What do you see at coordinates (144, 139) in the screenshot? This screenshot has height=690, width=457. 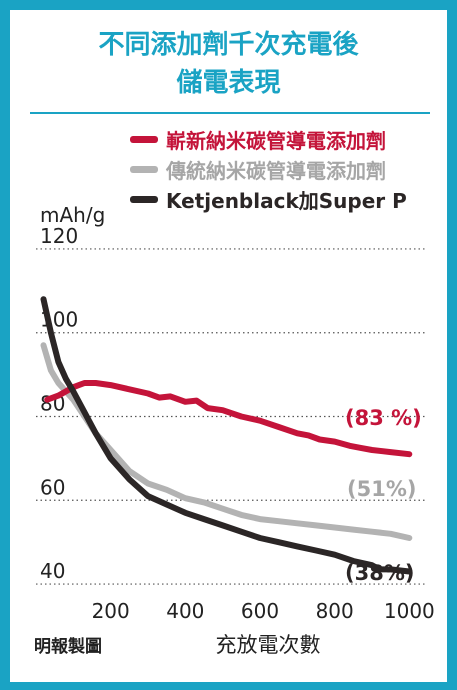 I see `legend-swatch-red` at bounding box center [144, 139].